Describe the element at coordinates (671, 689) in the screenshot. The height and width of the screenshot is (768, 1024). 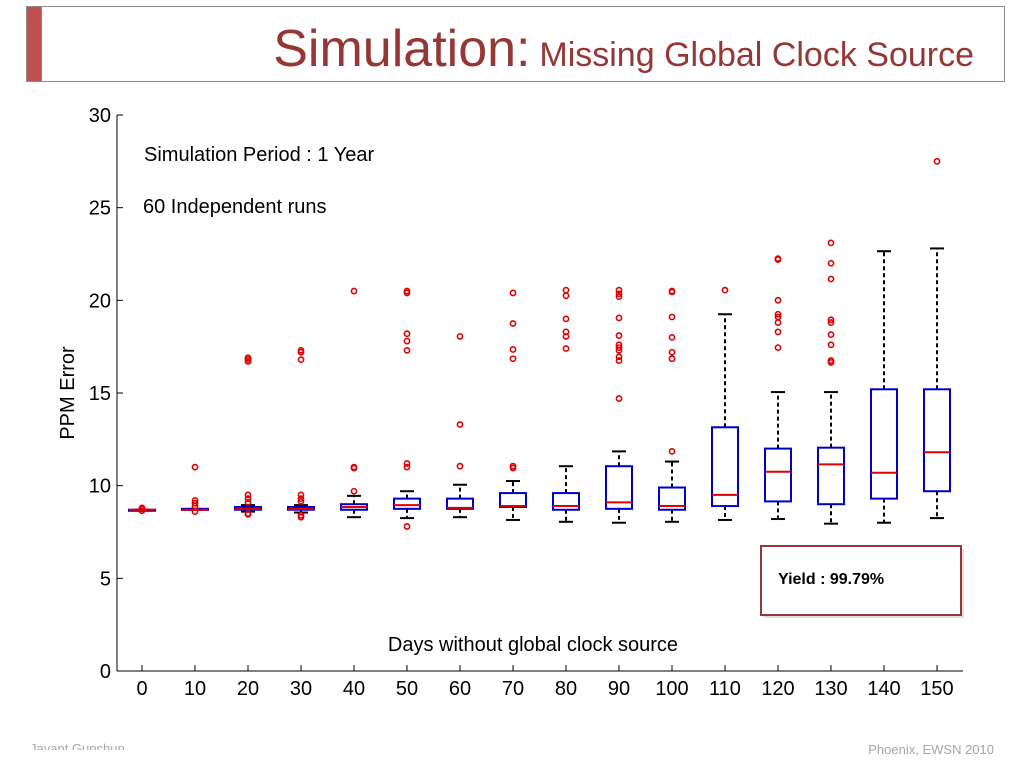
I see `x-tick-label: 100` at that location.